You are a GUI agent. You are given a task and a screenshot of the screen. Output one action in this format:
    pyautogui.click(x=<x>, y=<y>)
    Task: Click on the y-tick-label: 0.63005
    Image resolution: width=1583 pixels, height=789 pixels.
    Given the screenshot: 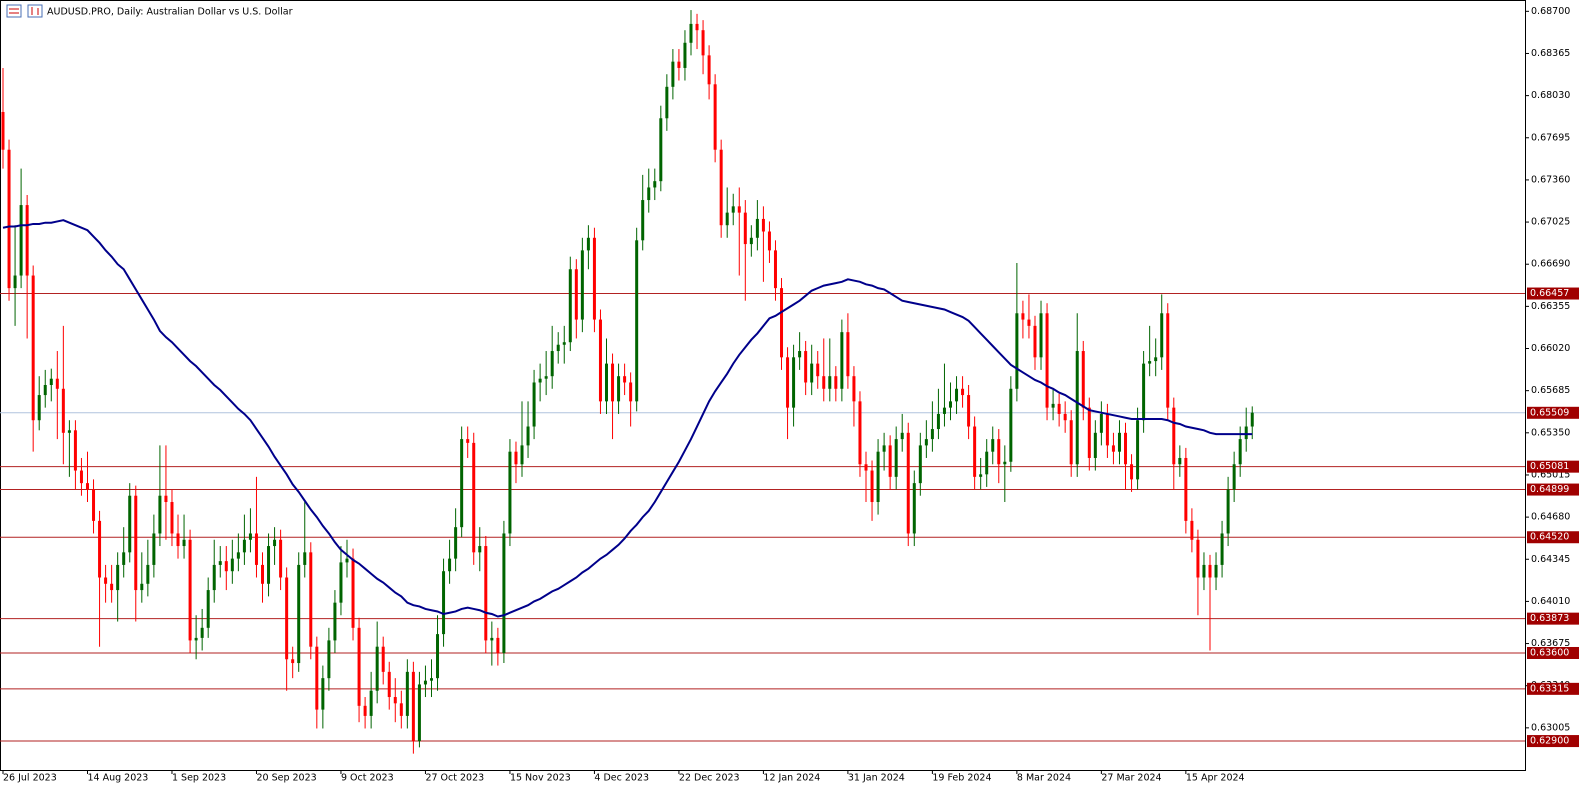 What is the action you would take?
    pyautogui.click(x=1550, y=727)
    